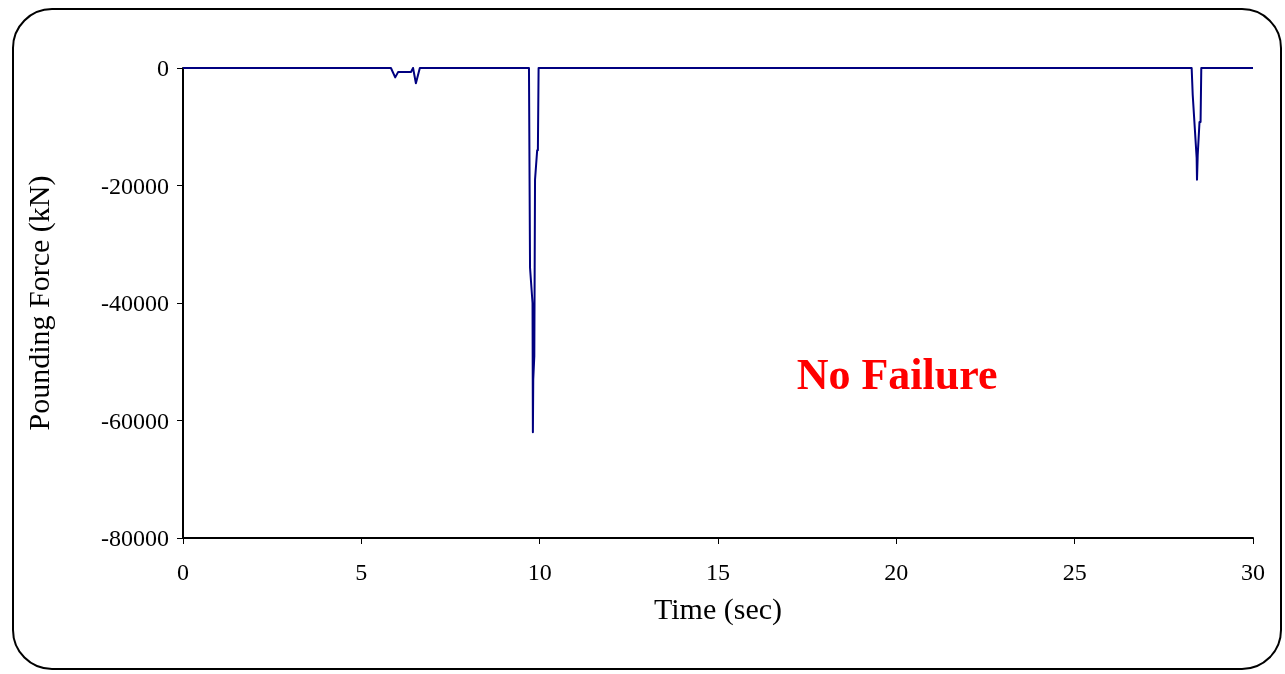  Describe the element at coordinates (135, 185) in the screenshot. I see `y-tick-label: -20000` at that location.